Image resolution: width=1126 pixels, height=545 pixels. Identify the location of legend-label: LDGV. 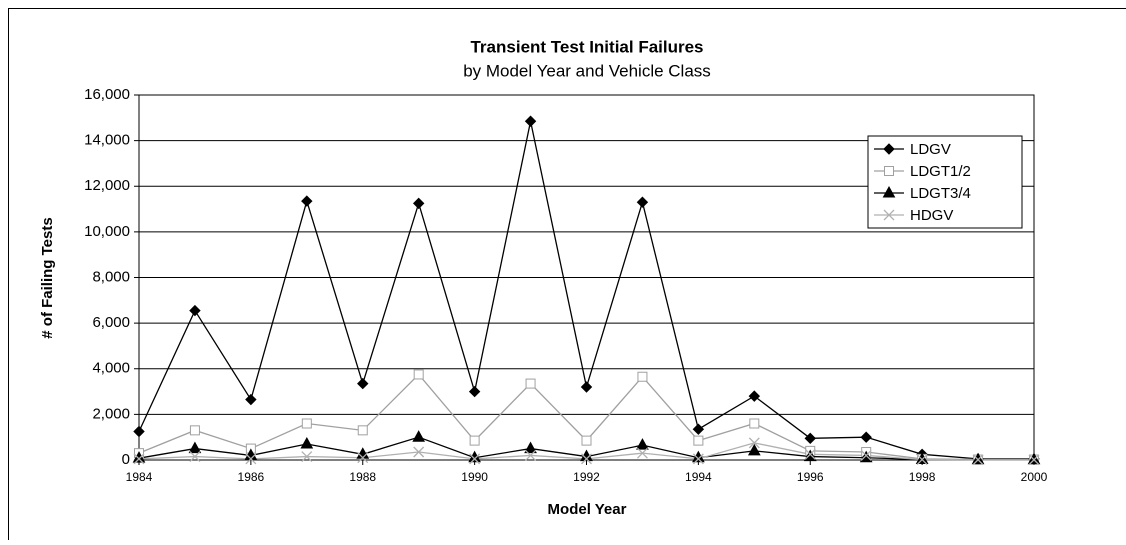
(930, 149).